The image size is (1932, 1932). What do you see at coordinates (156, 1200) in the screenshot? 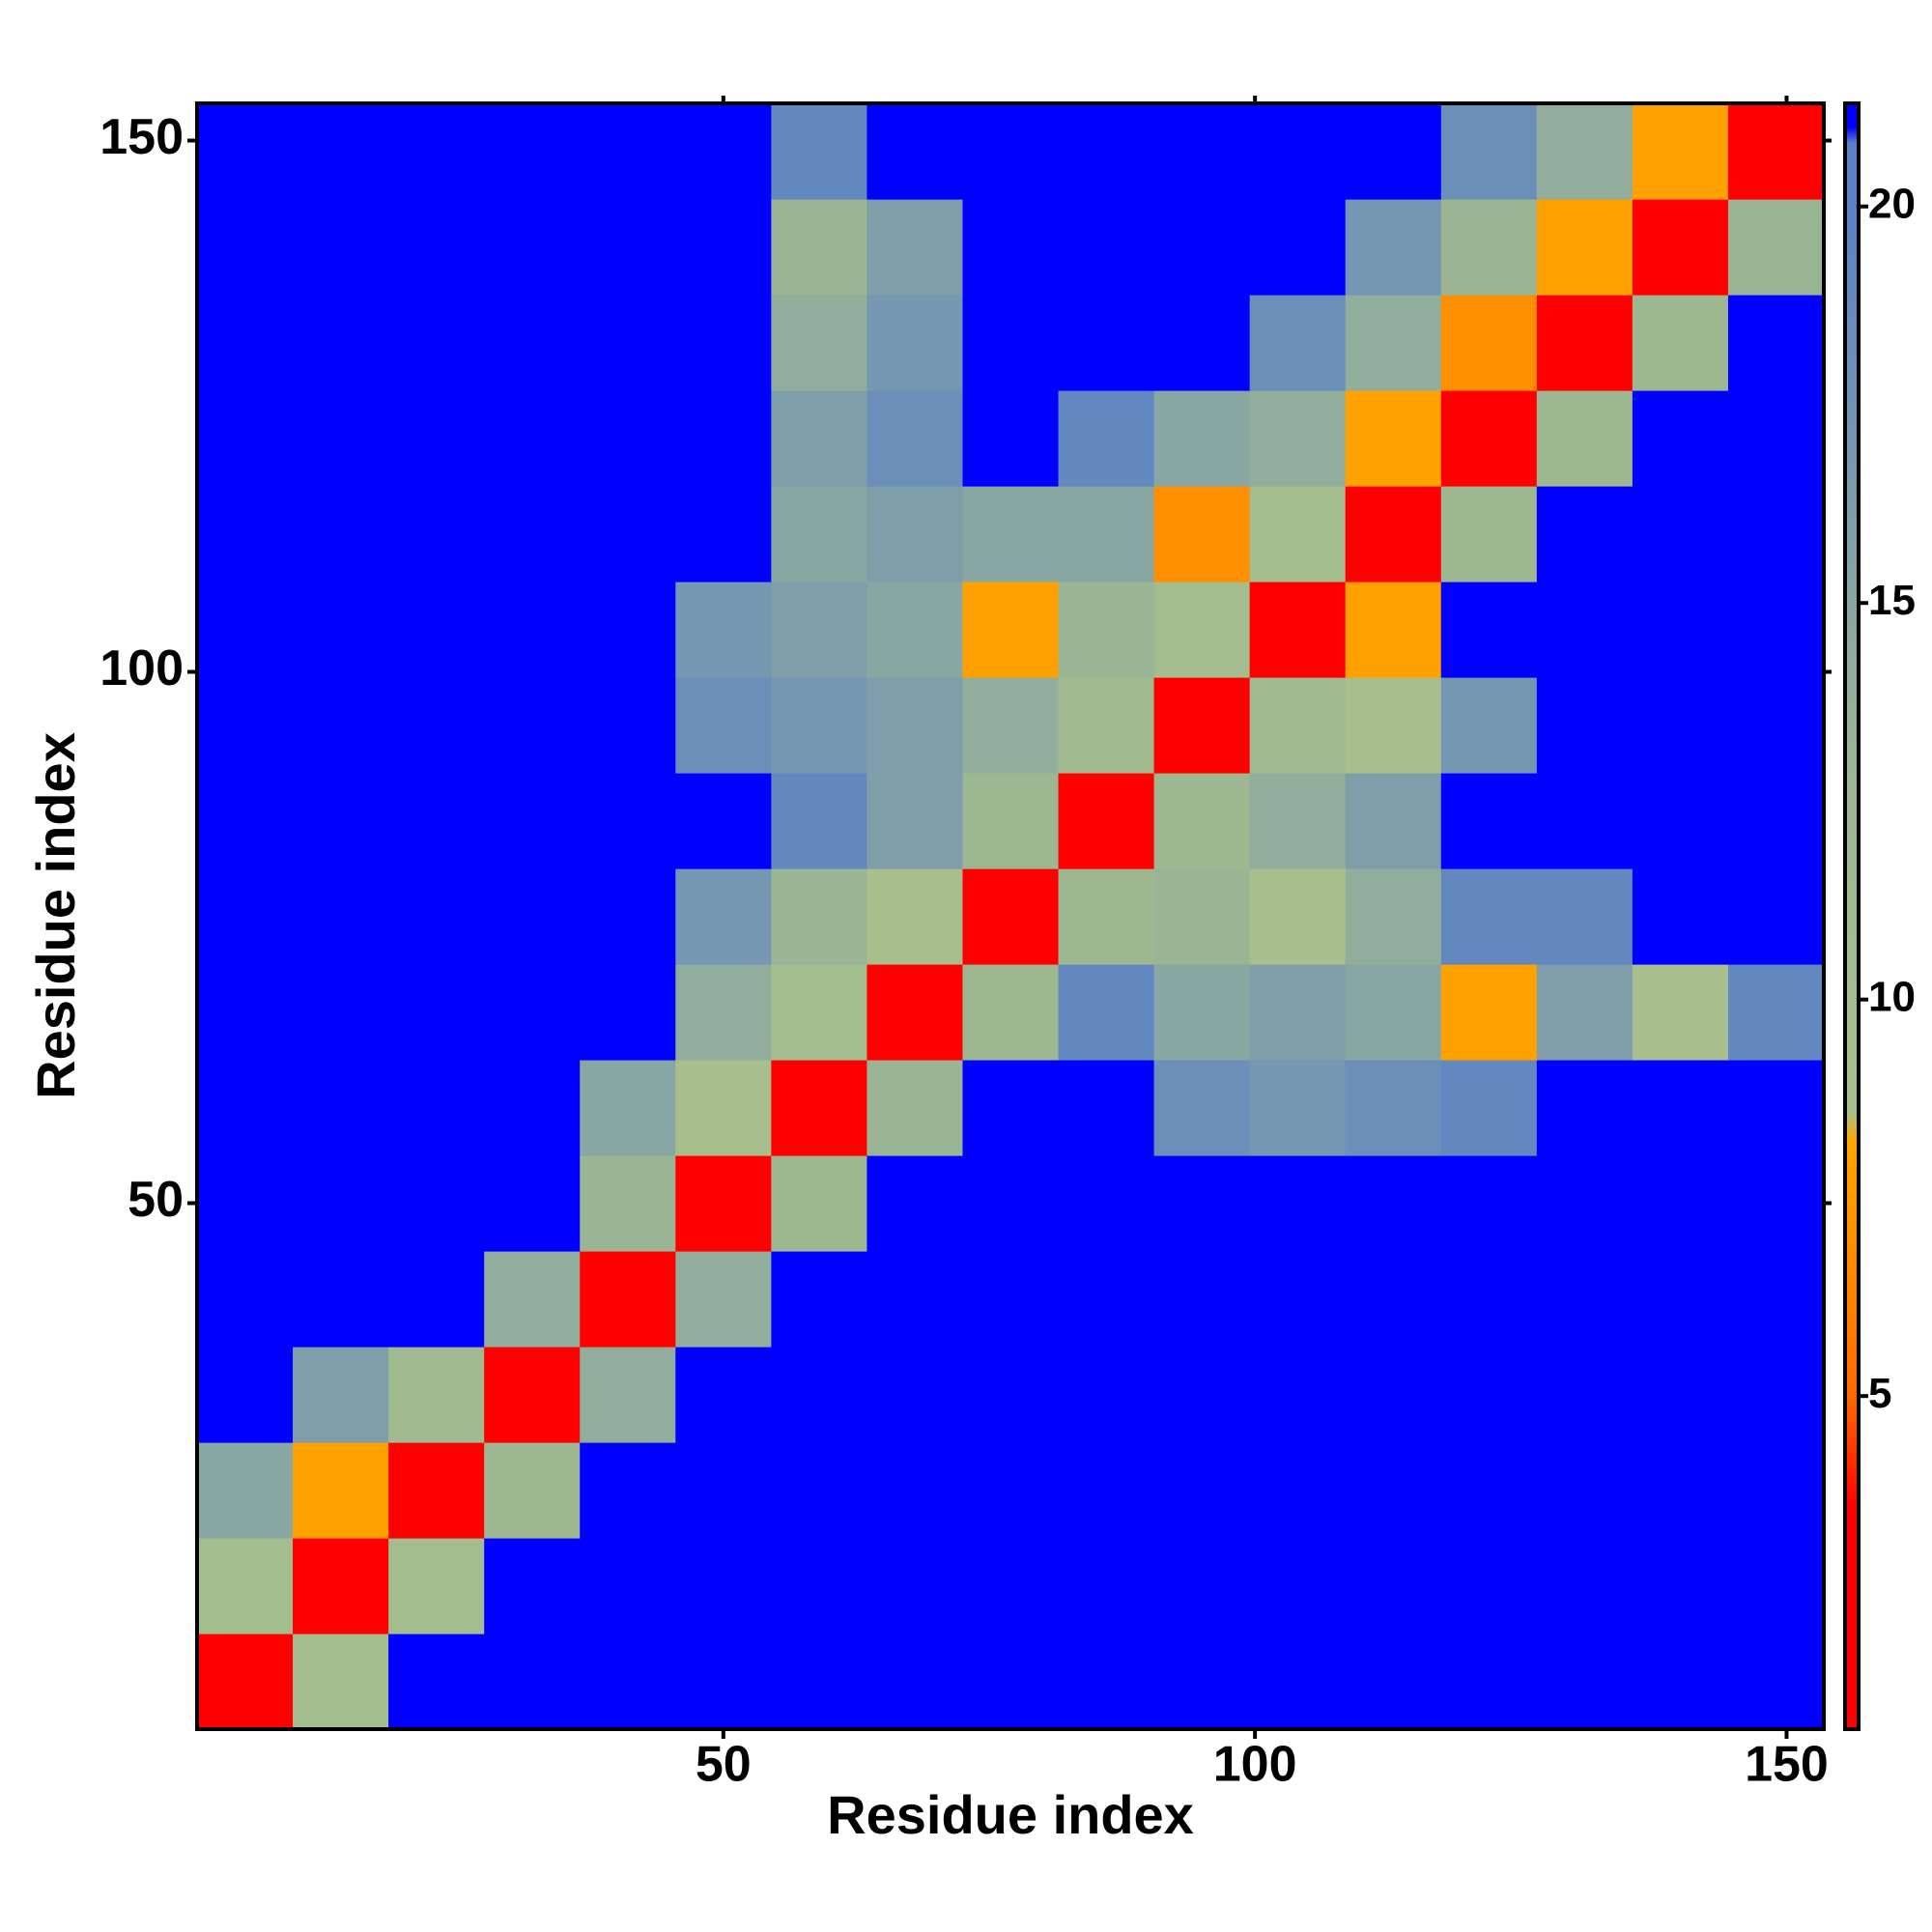
I see `y-tick-label: 50` at bounding box center [156, 1200].